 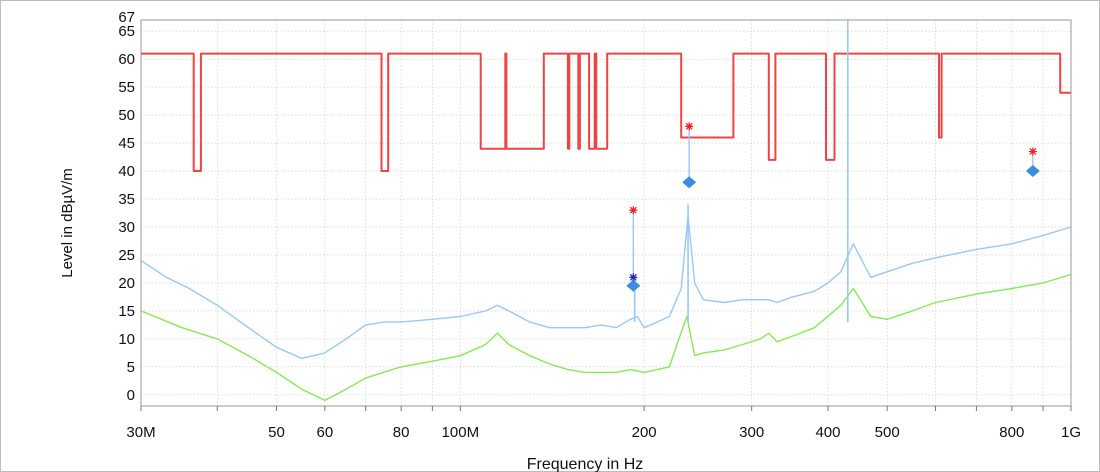 What do you see at coordinates (603, 423) in the screenshot?
I see `x-axis-ticks: 30M 50 60 80 100M 200 300 400 500 800 1G` at bounding box center [603, 423].